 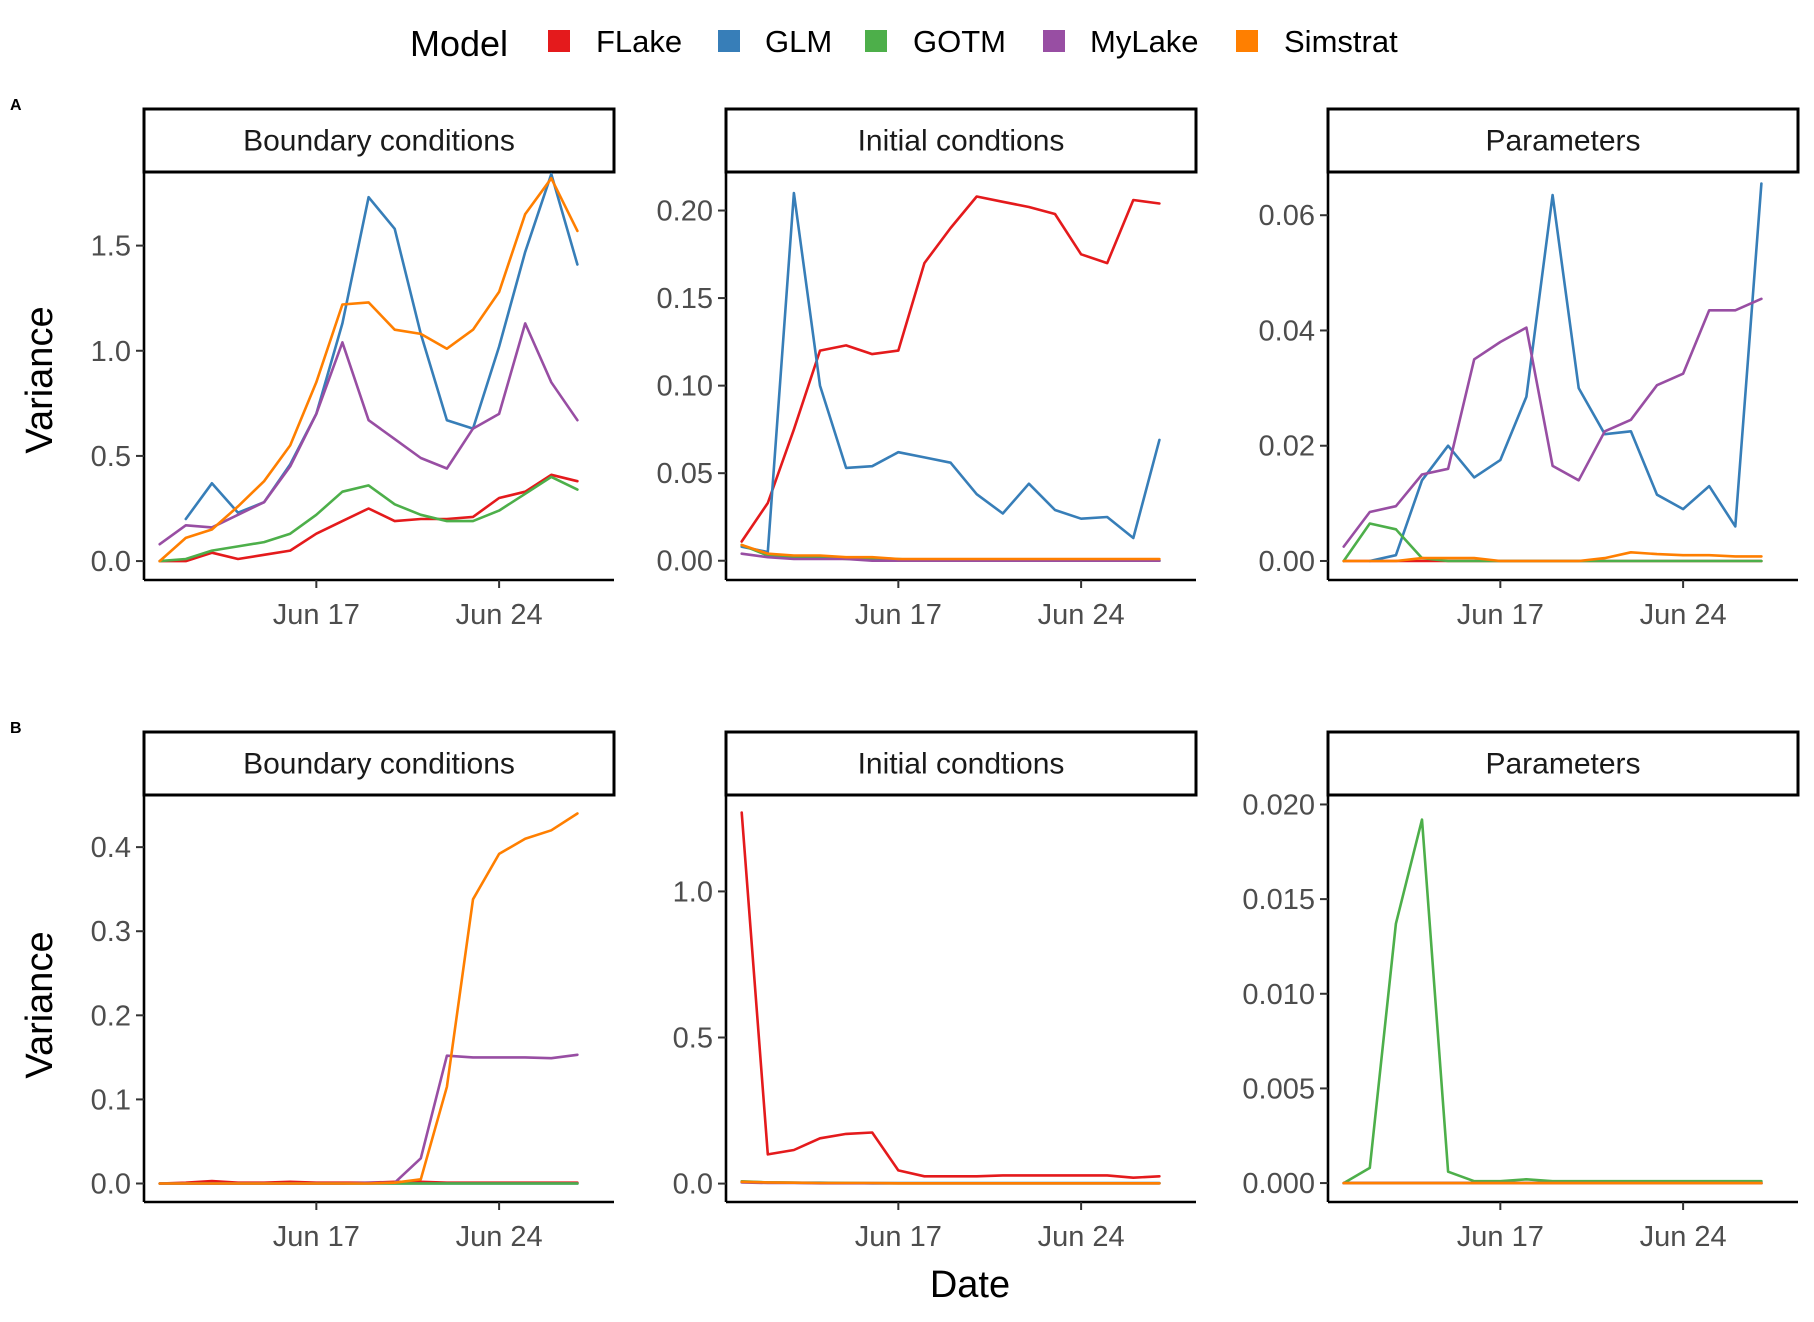 I want to click on y-tick-label: 0.000, so click(x=1278, y=1184).